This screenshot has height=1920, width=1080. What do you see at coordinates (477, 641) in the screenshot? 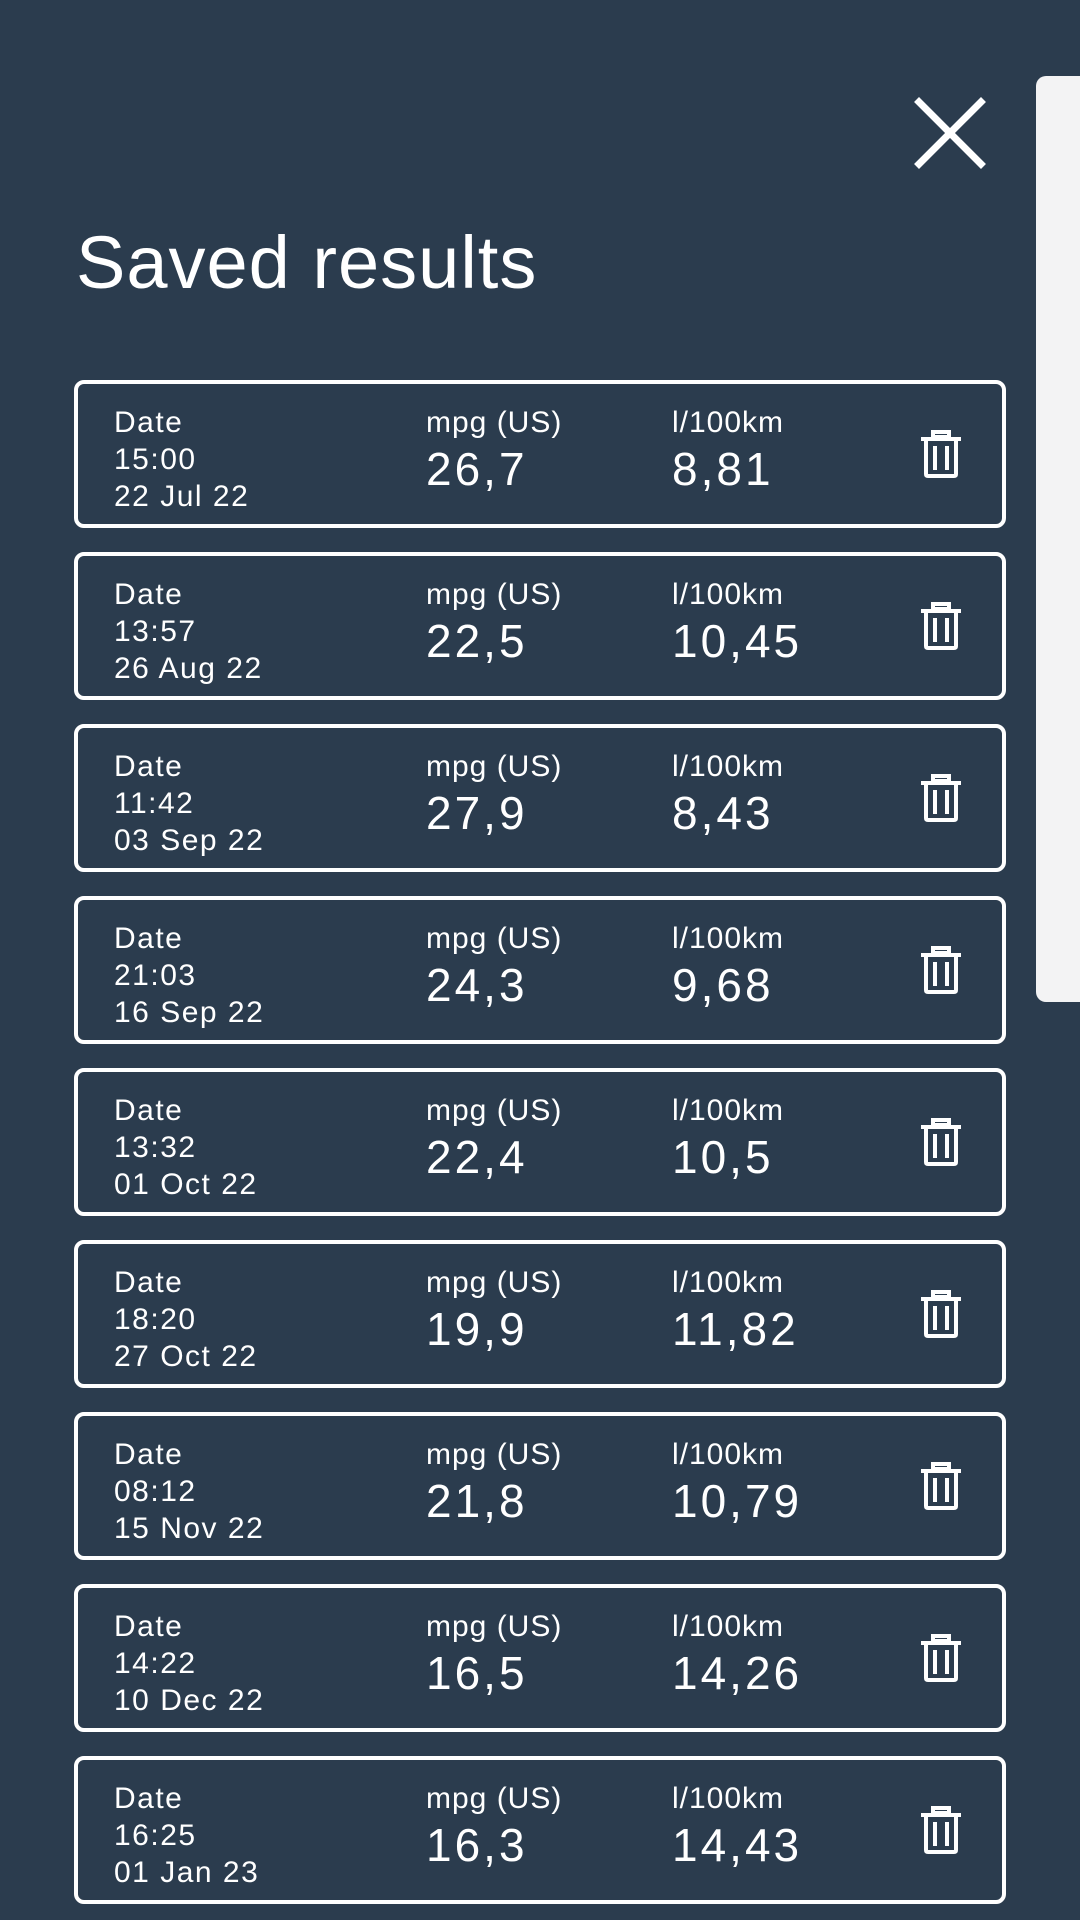
I see `mpg-value: 22,5` at bounding box center [477, 641].